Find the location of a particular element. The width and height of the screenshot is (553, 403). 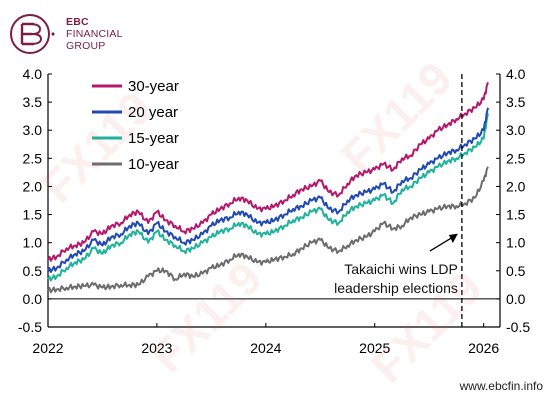

y-tick-label-right: 0.0 is located at coordinates (516, 299).